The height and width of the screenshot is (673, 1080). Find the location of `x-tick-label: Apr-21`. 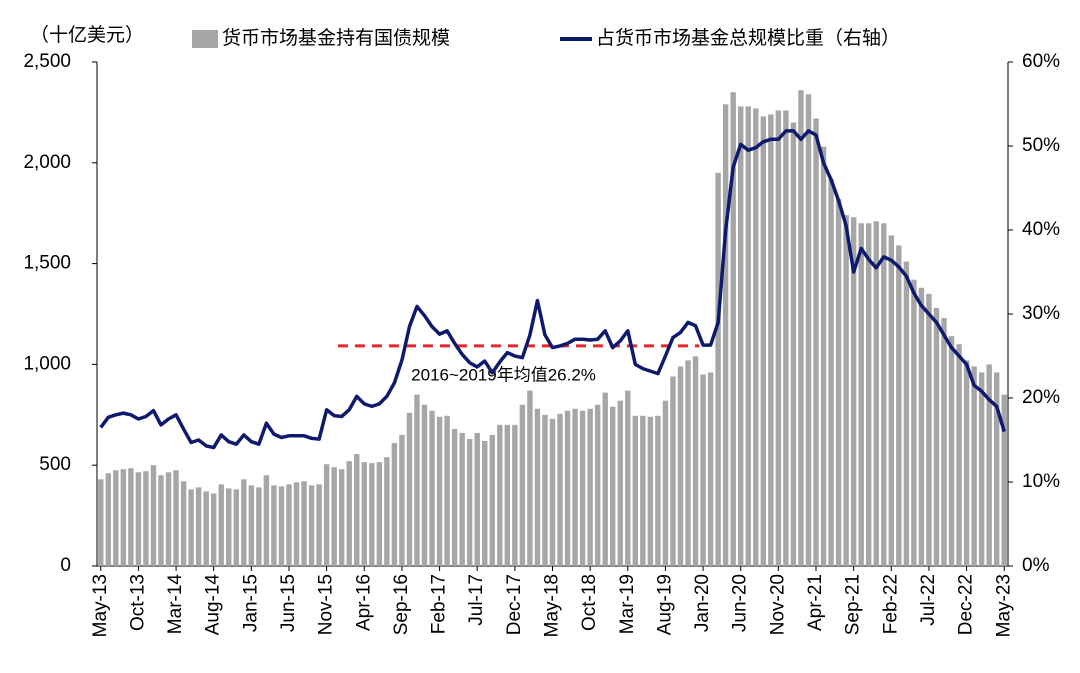

x-tick-label: Apr-21 is located at coordinates (815, 602).